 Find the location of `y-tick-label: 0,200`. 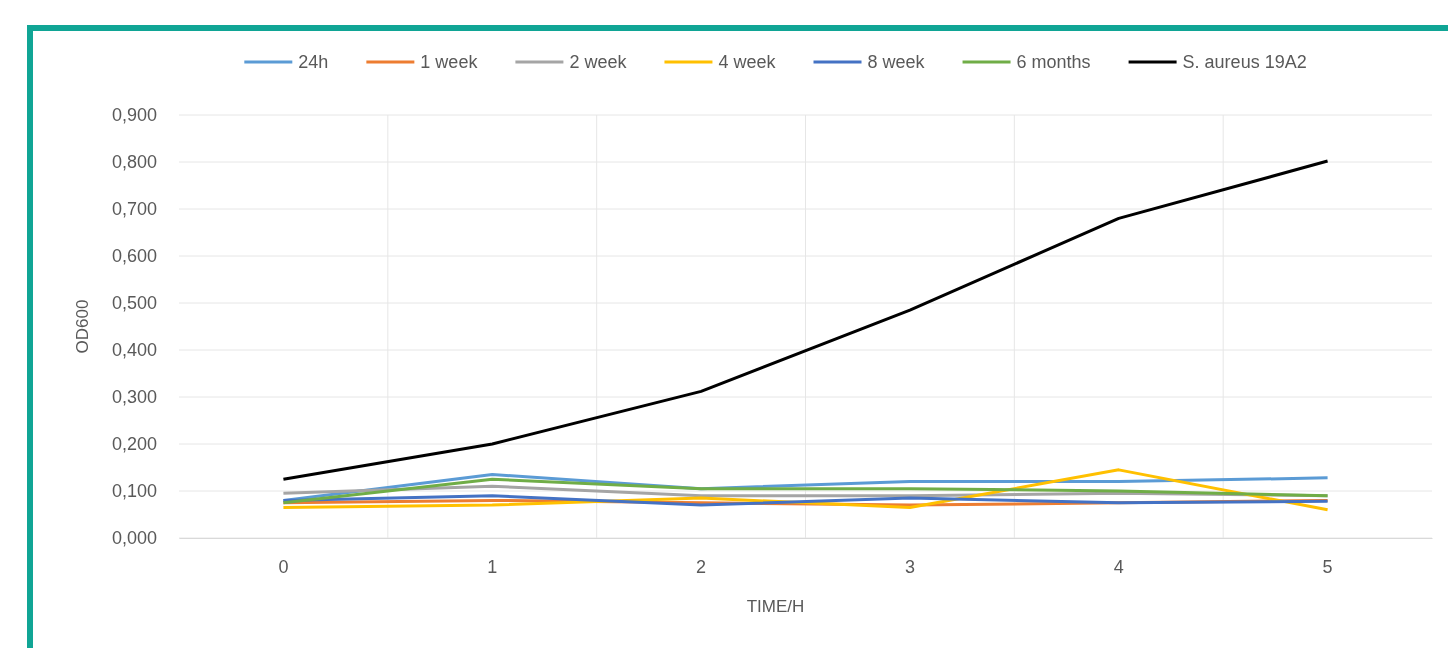

y-tick-label: 0,200 is located at coordinates (134, 444).